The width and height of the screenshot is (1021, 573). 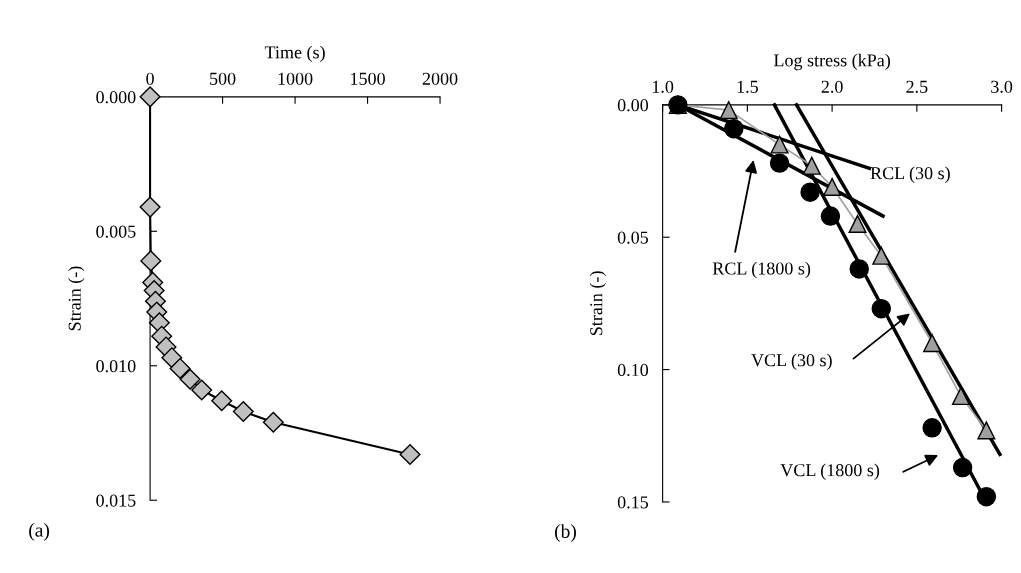 I want to click on x-tick-label: 0, so click(x=150, y=78).